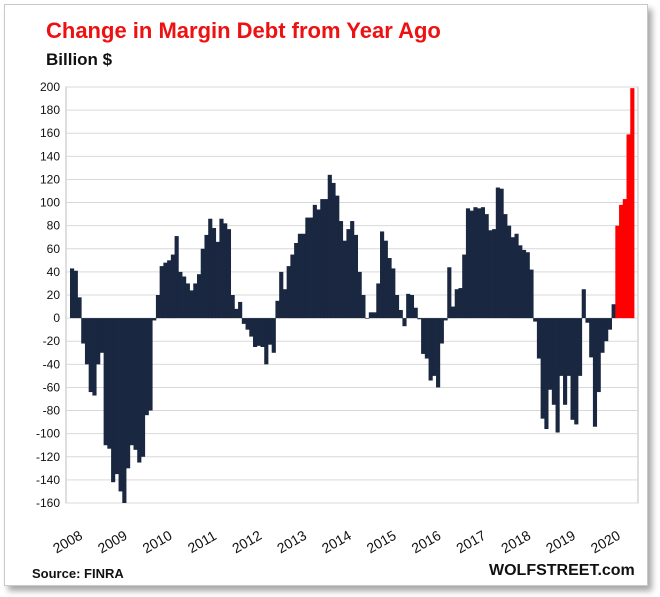 The image size is (660, 597). Describe the element at coordinates (562, 570) in the screenshot. I see `brand-logo-text: WOLFSTREET.com` at that location.